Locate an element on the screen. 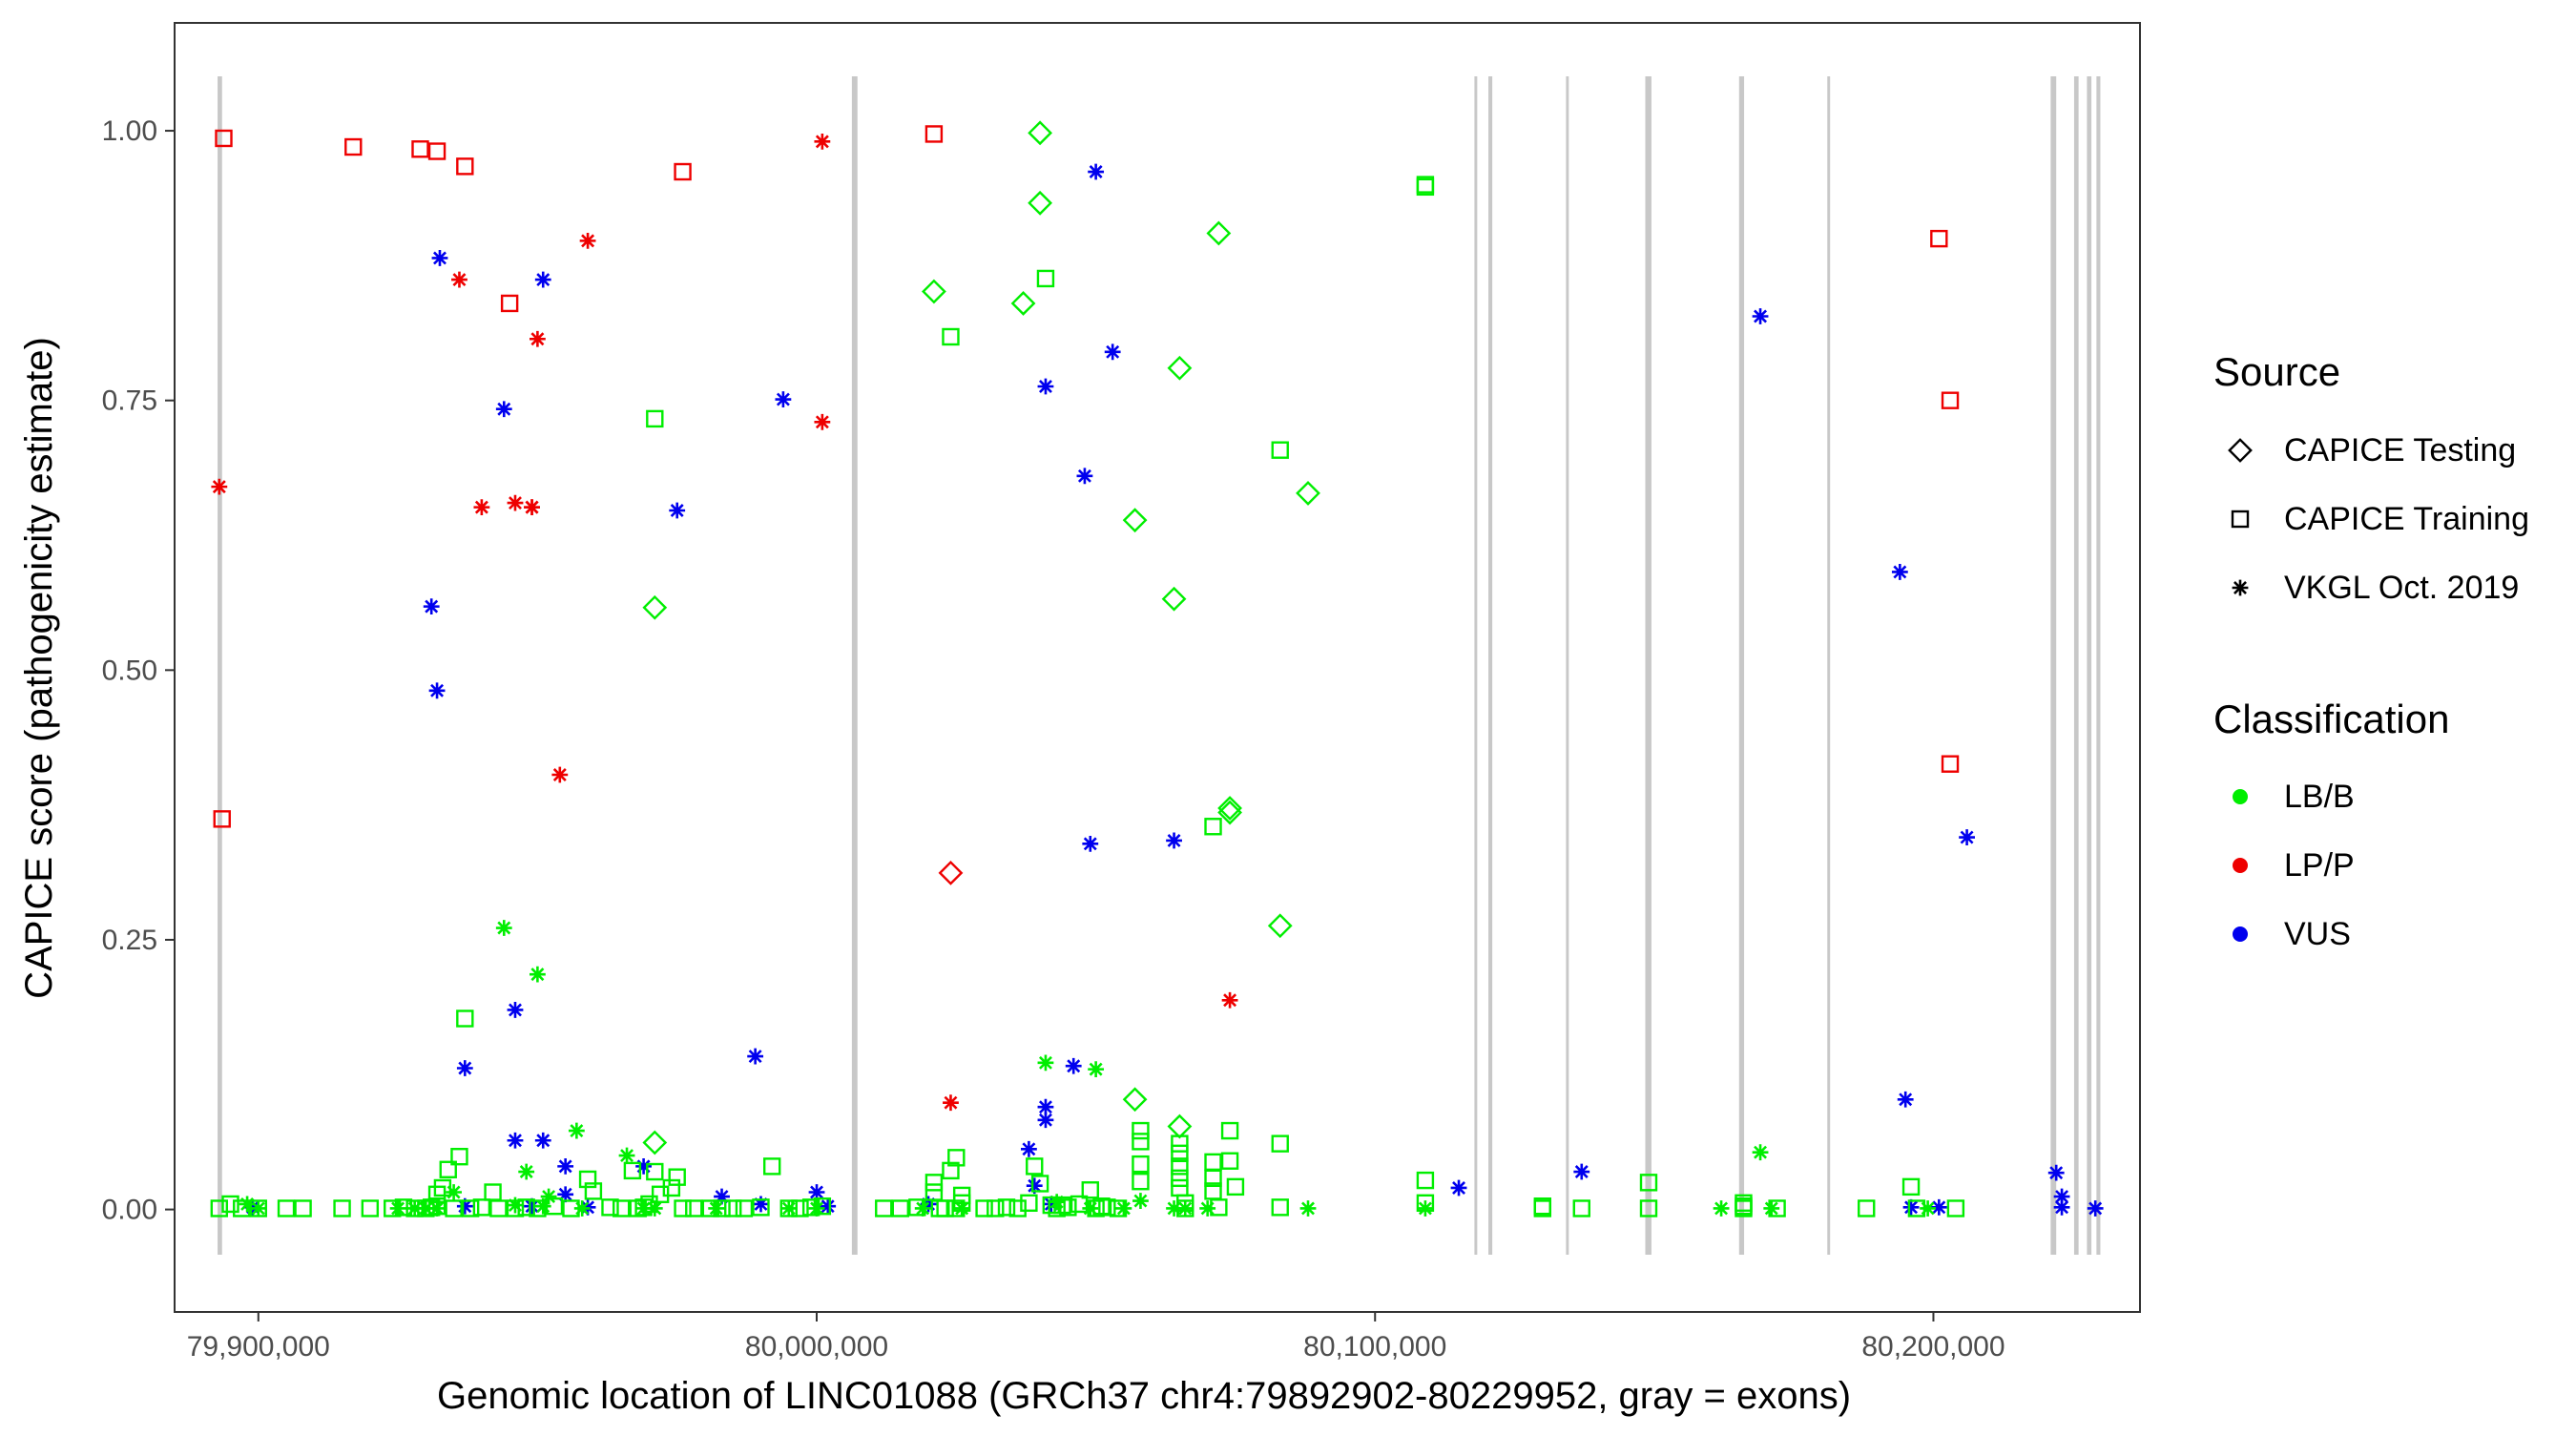 The height and width of the screenshot is (1436, 2576). y-axis-label: CAPICE score (pathogenicity estimate) is located at coordinates (39, 668).